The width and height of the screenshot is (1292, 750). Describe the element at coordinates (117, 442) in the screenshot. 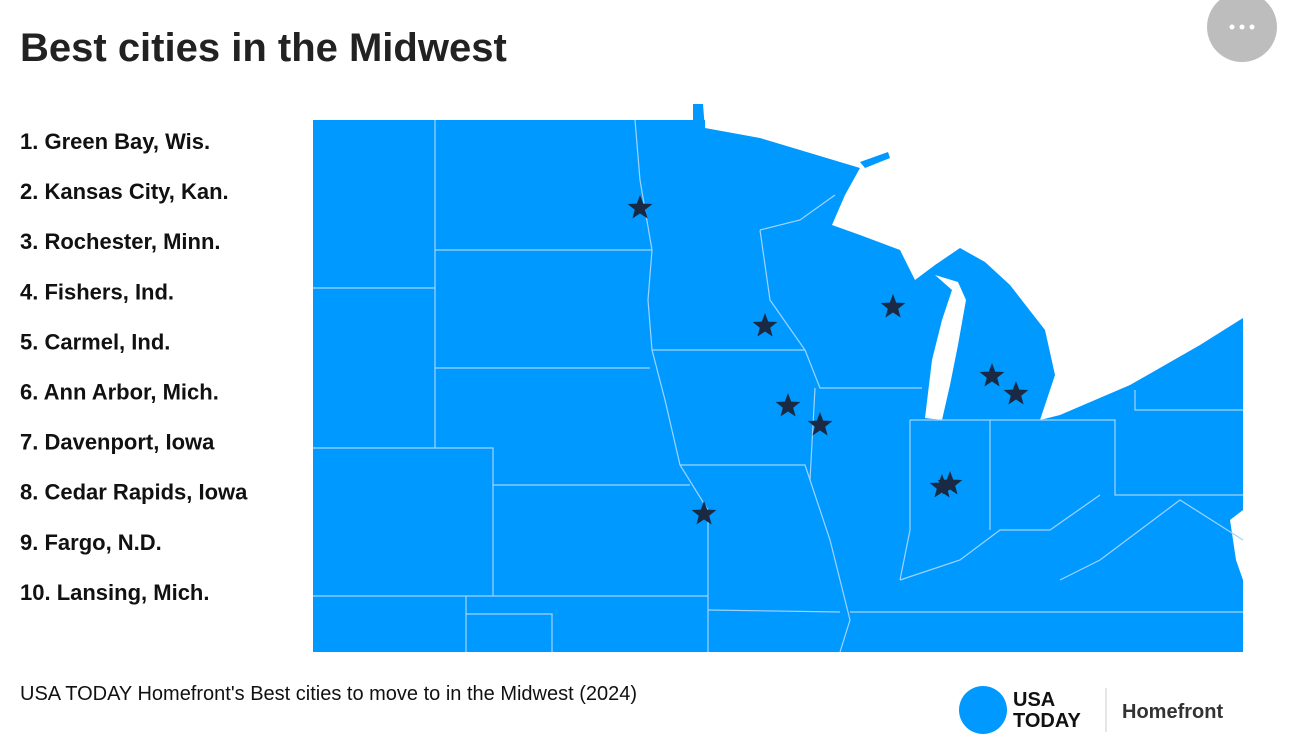

I see `list-item: 7. Davenport, Iowa` at that location.